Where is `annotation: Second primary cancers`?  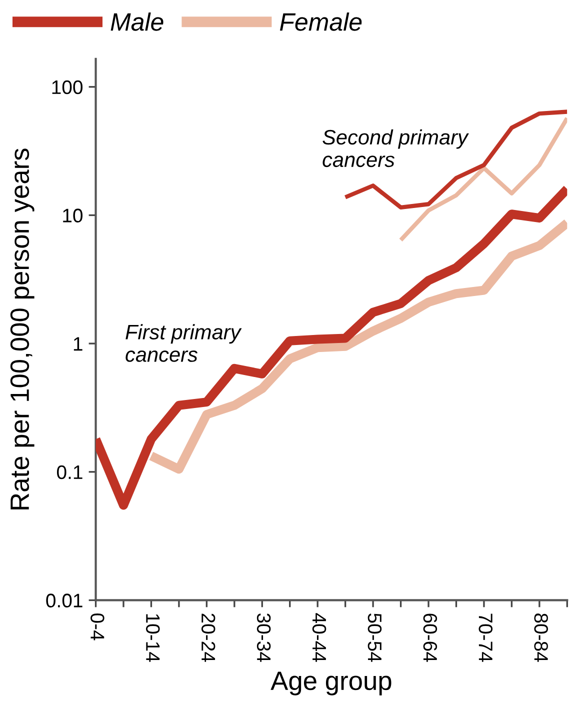
annotation: Second primary cancers is located at coordinates (395, 148).